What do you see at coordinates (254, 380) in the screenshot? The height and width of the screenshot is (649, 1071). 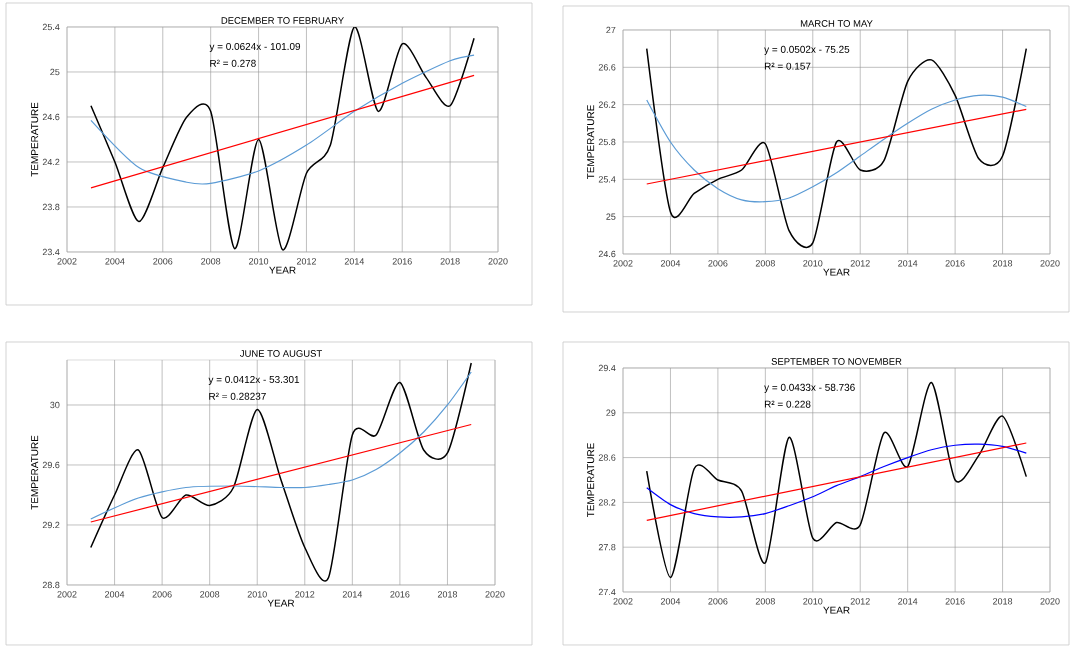 I see `annotation: y = 0.0412x - 53.301` at bounding box center [254, 380].